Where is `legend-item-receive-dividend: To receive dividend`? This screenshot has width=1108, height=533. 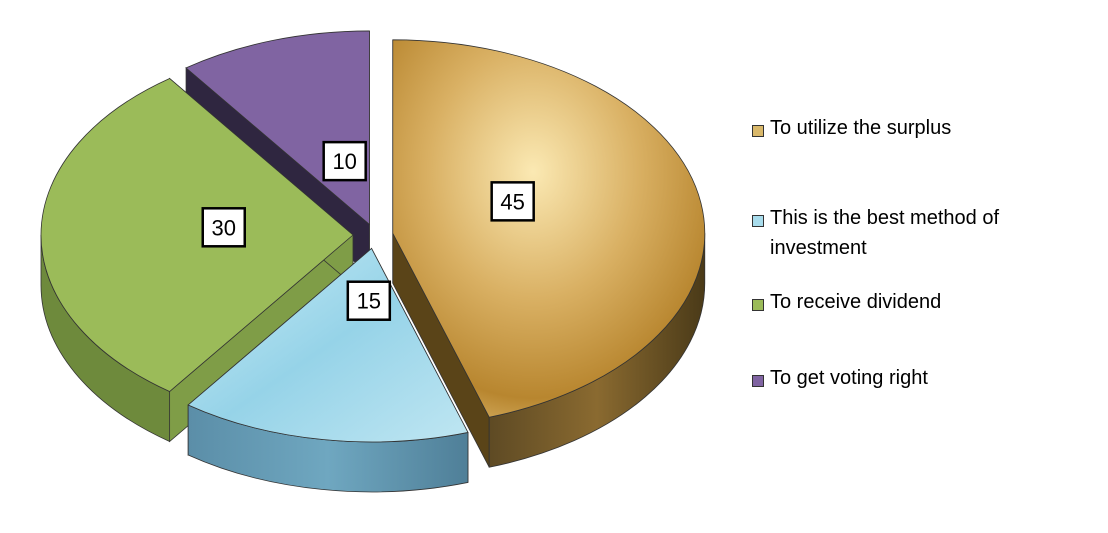 legend-item-receive-dividend: To receive dividend is located at coordinates (846, 304).